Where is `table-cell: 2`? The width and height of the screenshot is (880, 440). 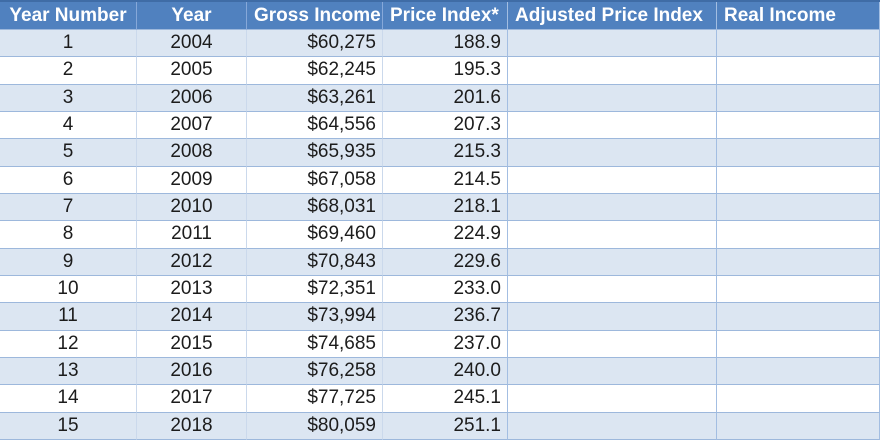 table-cell: 2 is located at coordinates (68, 71).